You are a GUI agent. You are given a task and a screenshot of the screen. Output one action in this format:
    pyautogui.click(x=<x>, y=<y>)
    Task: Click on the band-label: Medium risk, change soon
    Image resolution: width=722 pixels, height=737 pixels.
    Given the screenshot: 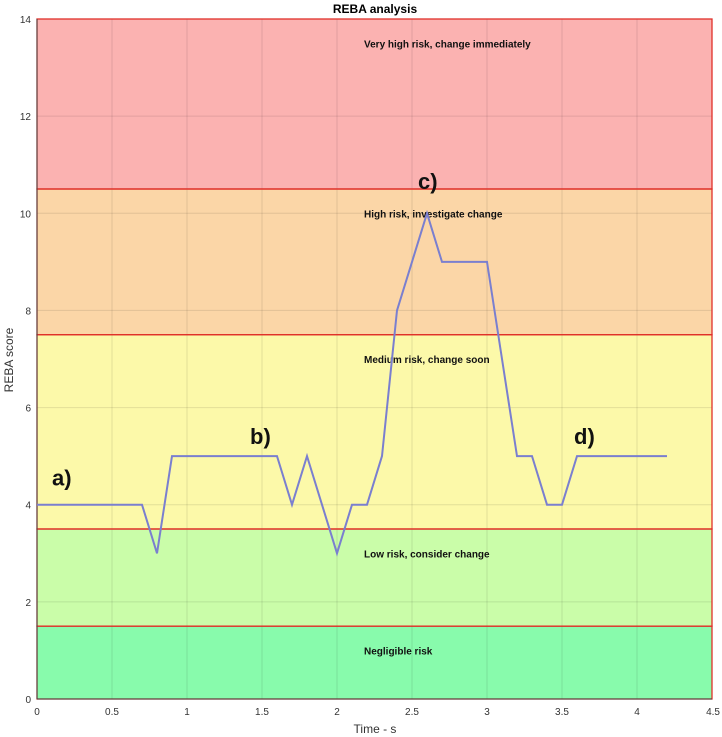 What is the action you would take?
    pyautogui.click(x=427, y=360)
    